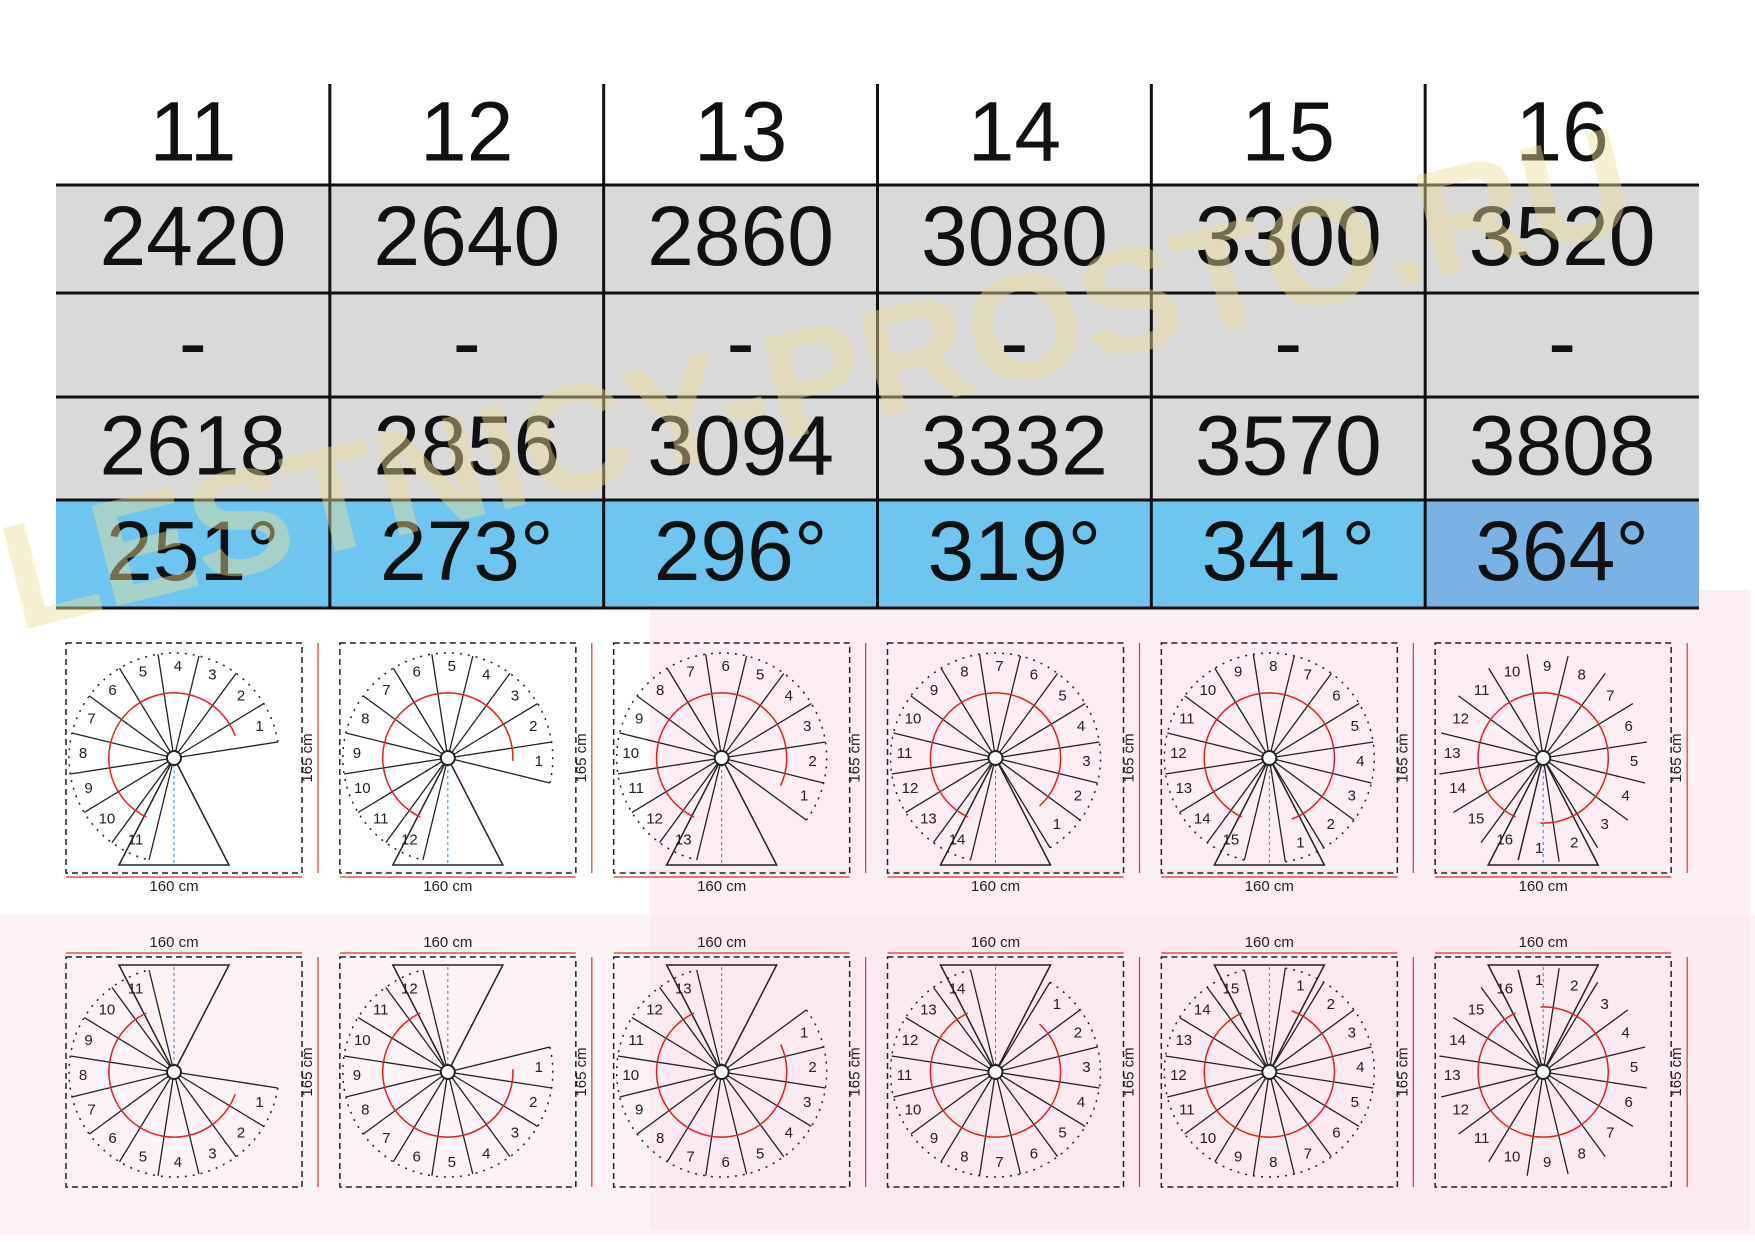 This screenshot has height=1242, width=1755. Describe the element at coordinates (466, 132) in the screenshot. I see `cell-steps: 12` at that location.